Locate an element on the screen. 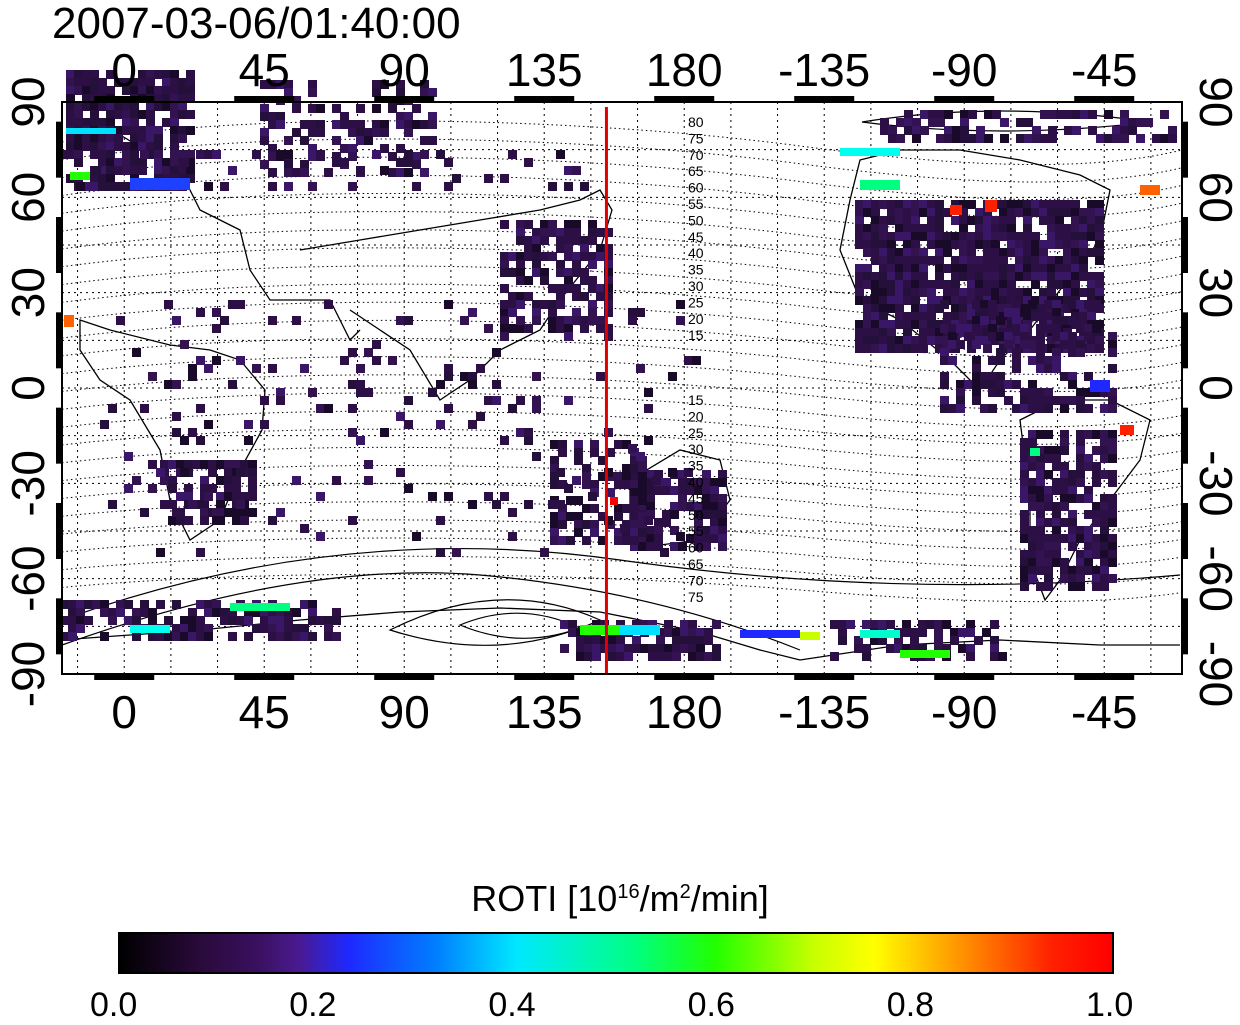 Image resolution: width=1240 pixels, height=1025 pixels. magnetic-contour is located at coordinates (622, 374).